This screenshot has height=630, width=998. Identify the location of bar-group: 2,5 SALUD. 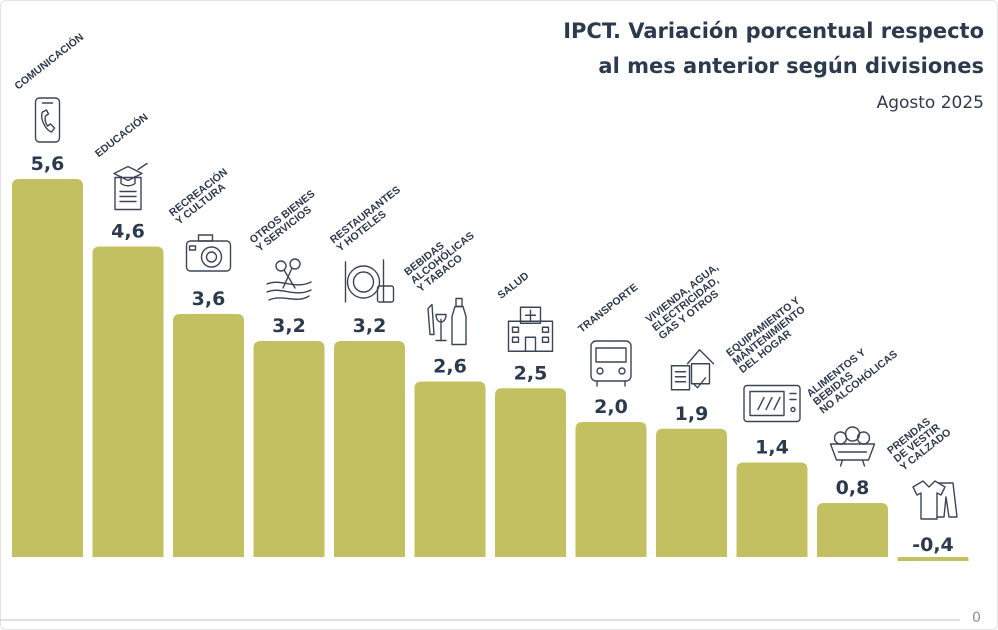
(530, 413).